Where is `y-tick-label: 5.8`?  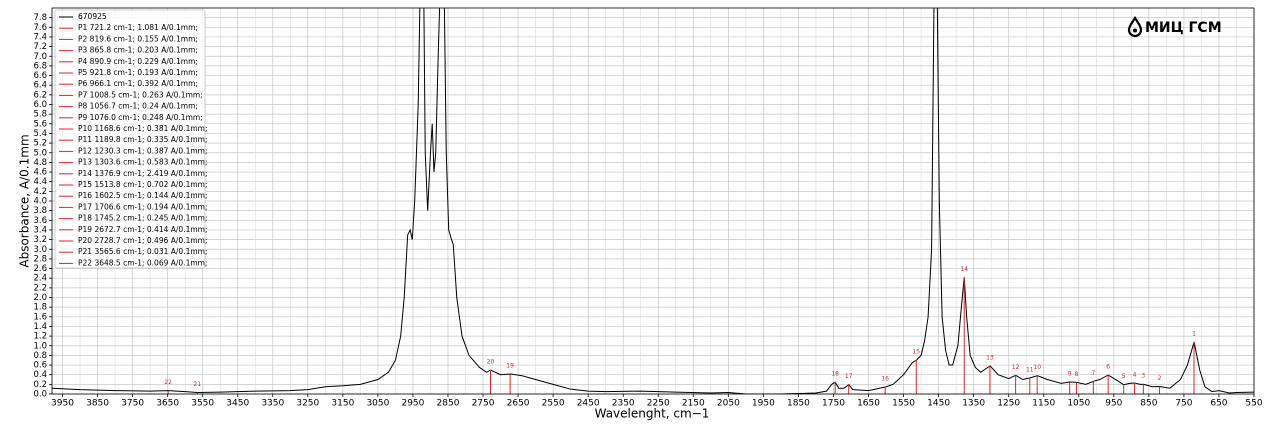 y-tick-label: 5.8 is located at coordinates (40, 115).